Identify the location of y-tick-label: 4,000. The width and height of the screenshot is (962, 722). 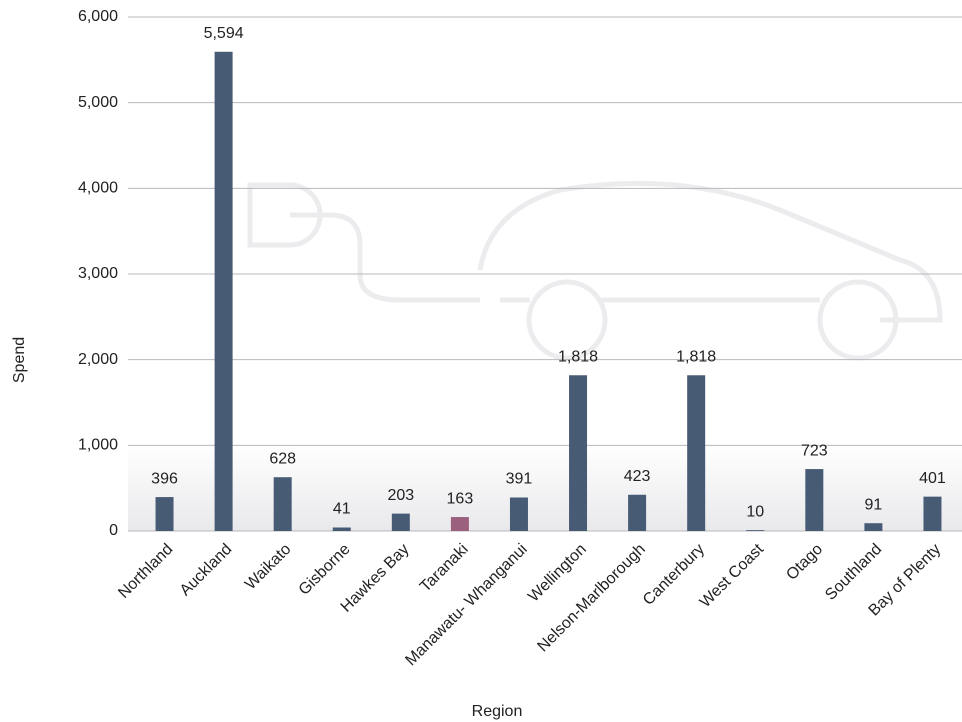
(98, 188).